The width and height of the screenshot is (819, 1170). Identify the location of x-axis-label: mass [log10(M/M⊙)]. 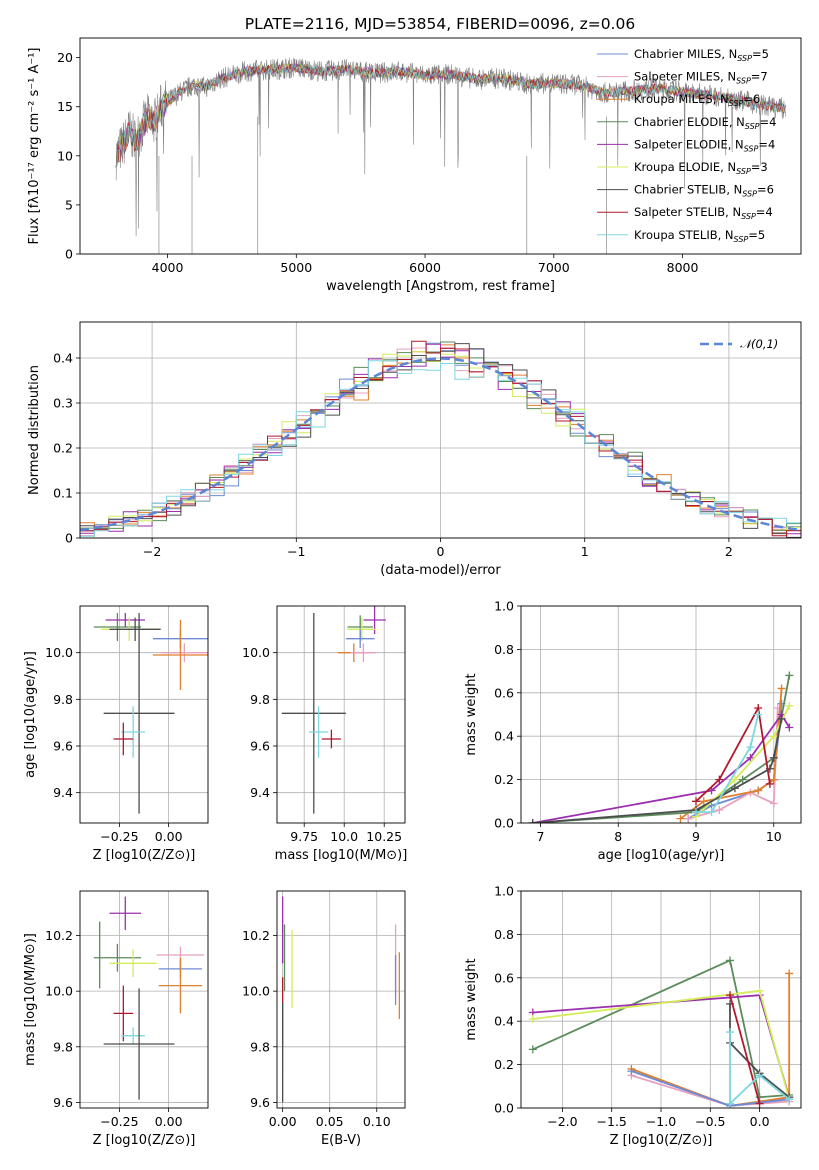
(341, 855).